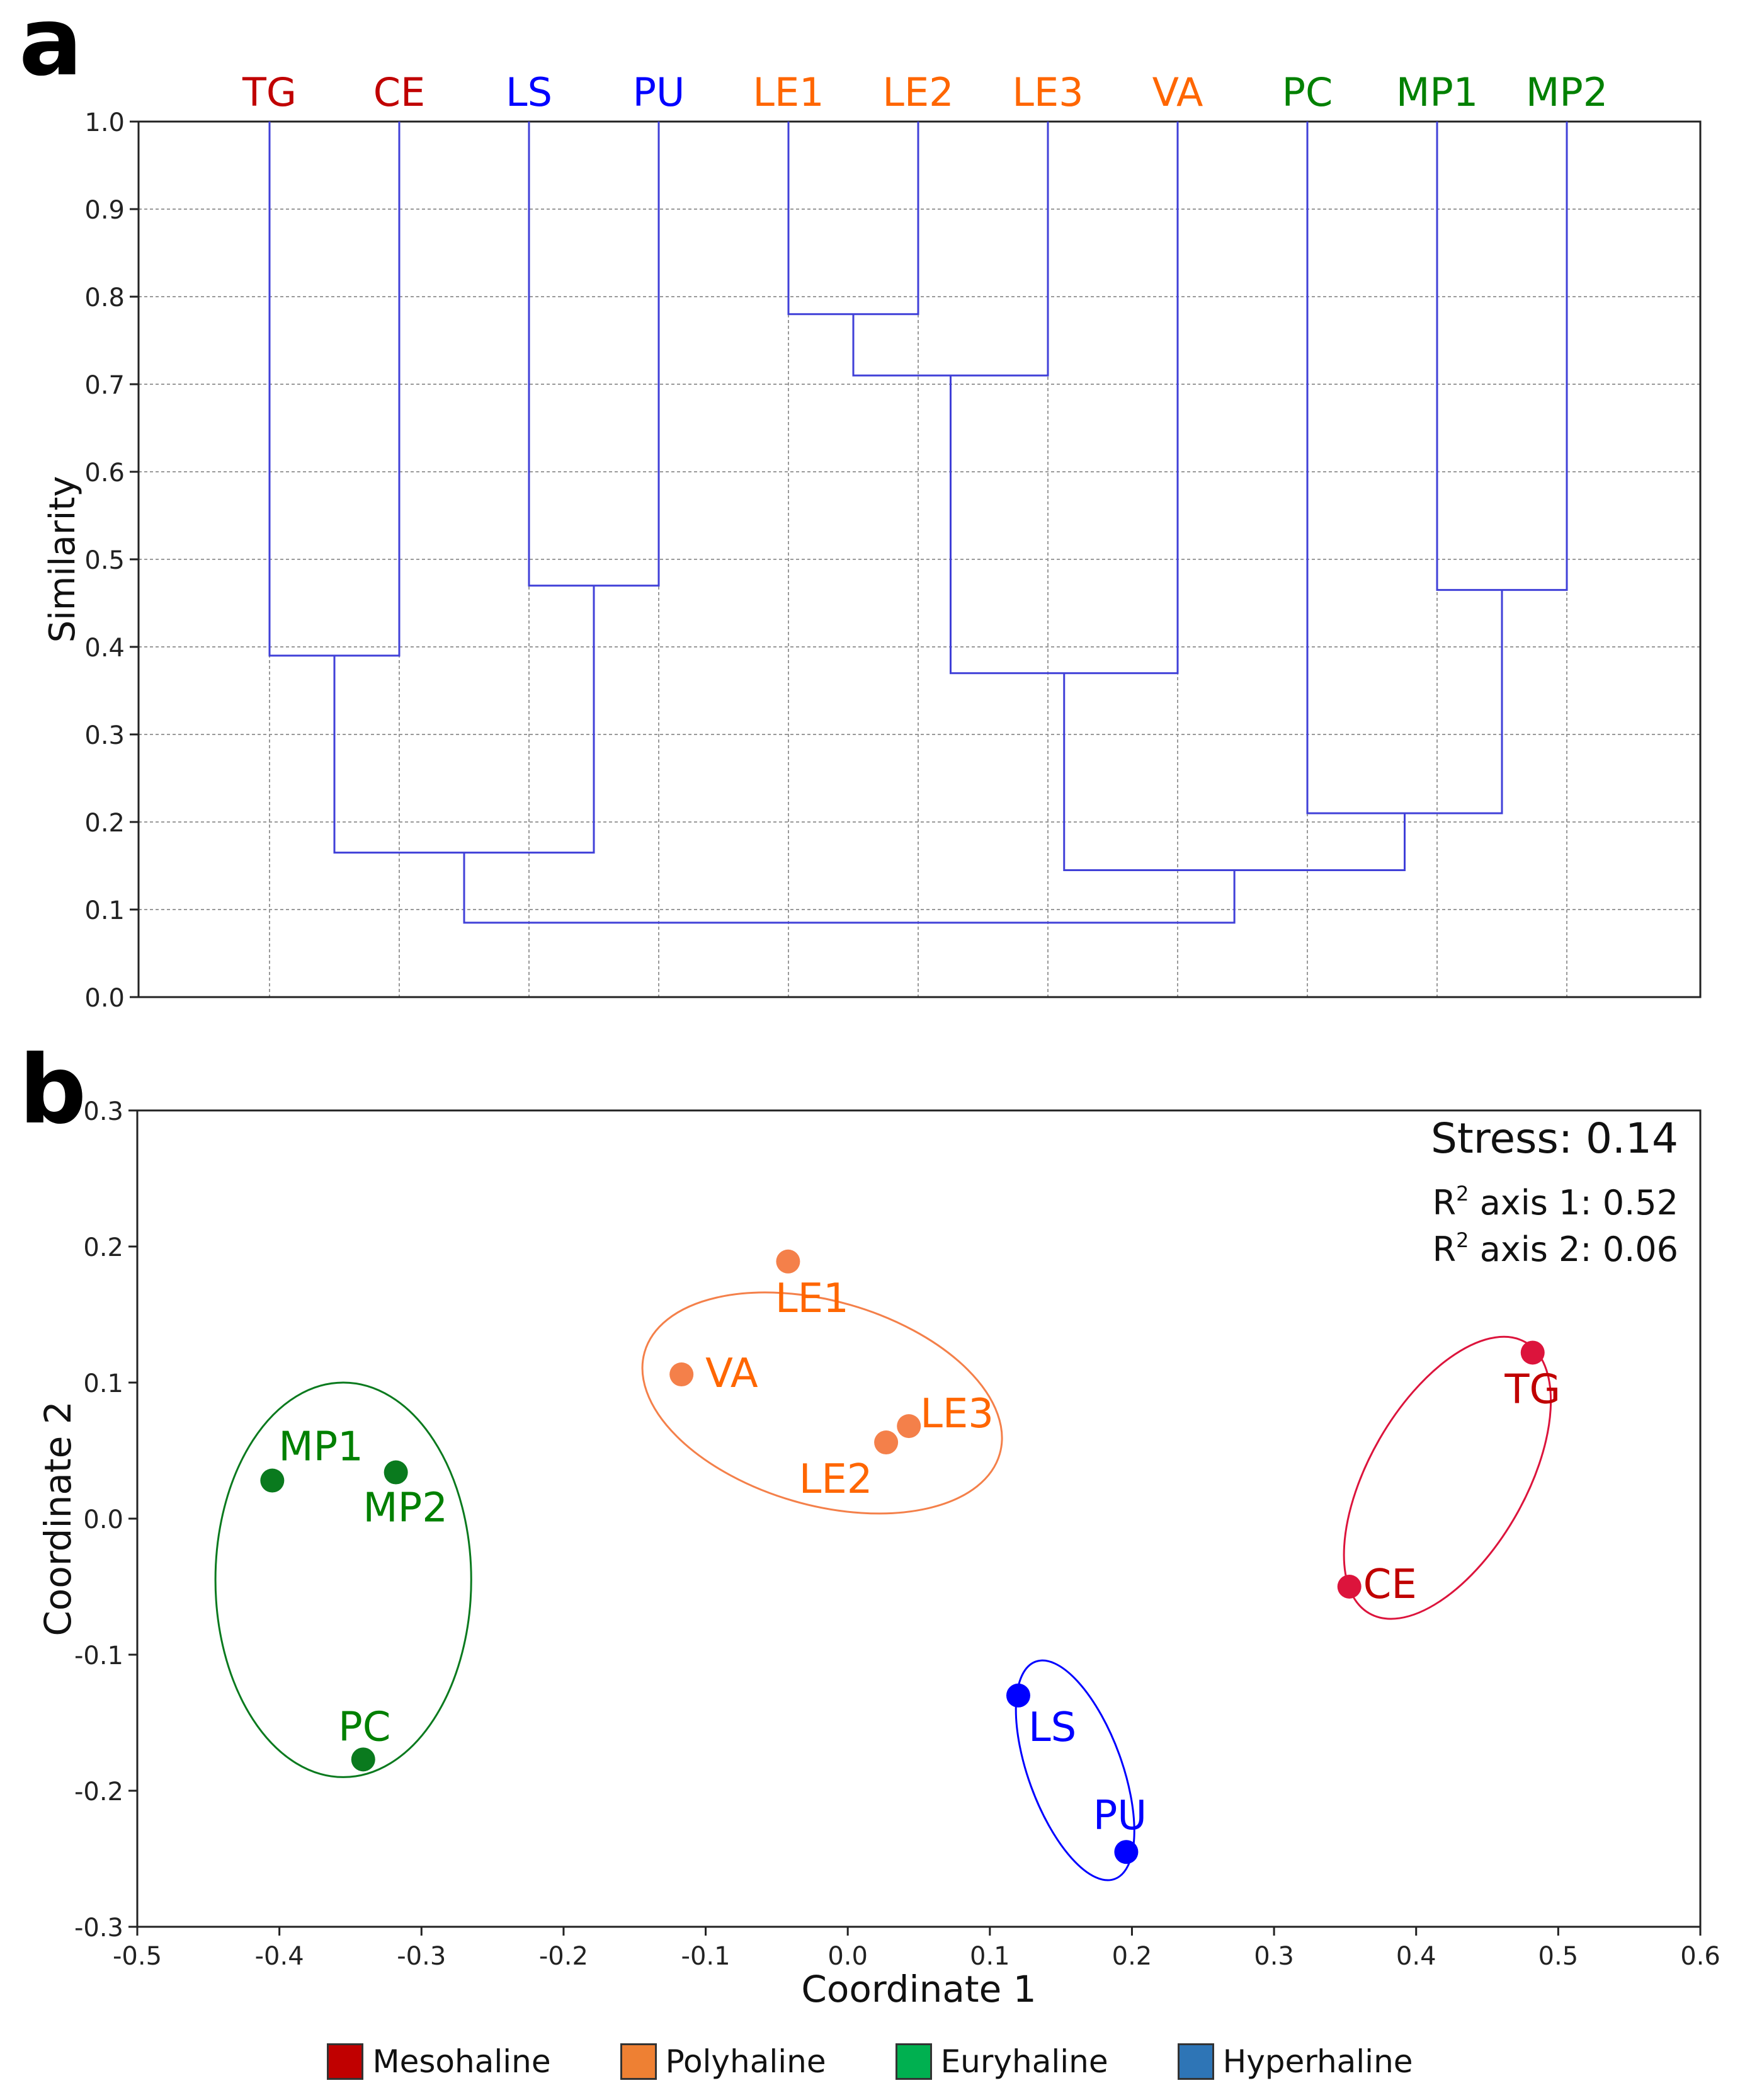  I want to click on dendrogram-branch-n3, so click(594, 354).